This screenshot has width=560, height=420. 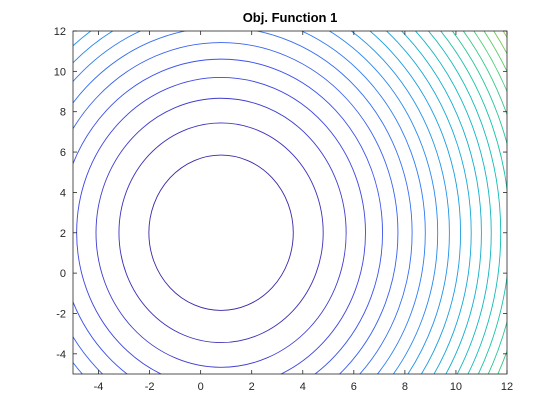 What do you see at coordinates (60, 32) in the screenshot?
I see `y-tick-label: 12` at bounding box center [60, 32].